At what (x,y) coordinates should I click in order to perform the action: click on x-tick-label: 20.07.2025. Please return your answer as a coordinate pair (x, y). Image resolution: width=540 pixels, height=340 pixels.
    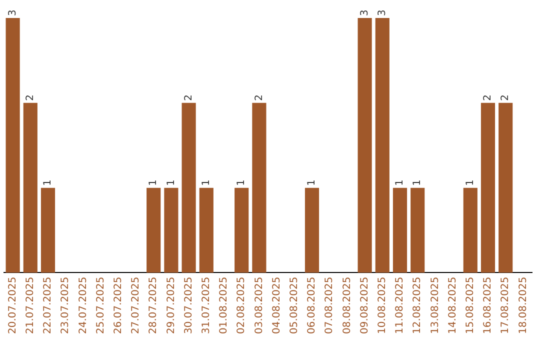
    Looking at the image, I should click on (12, 305).